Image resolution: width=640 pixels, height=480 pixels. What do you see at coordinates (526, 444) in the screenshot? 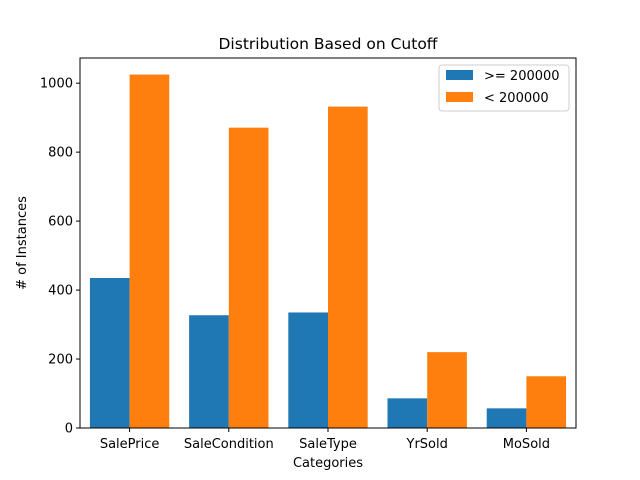
I see `x-tick-label: MoSold` at bounding box center [526, 444].